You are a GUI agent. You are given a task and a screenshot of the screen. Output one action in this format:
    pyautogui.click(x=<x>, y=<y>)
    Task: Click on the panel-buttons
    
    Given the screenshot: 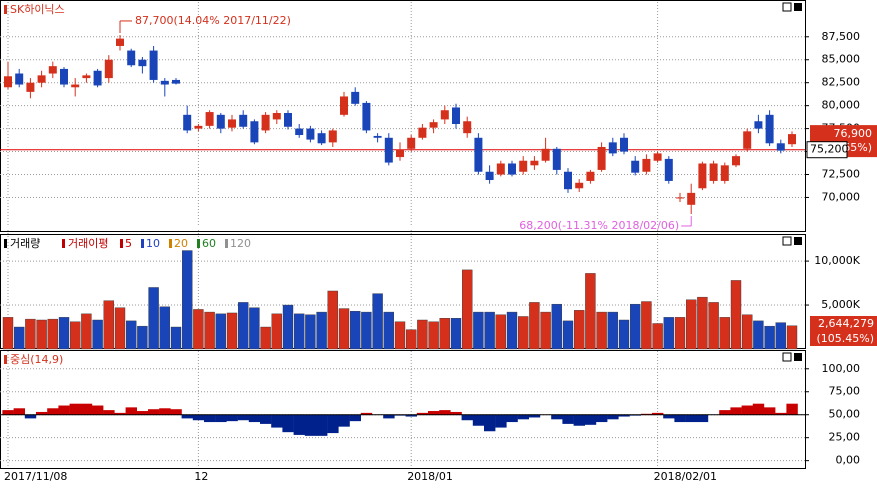 What is the action you would take?
    pyautogui.click(x=792, y=182)
    